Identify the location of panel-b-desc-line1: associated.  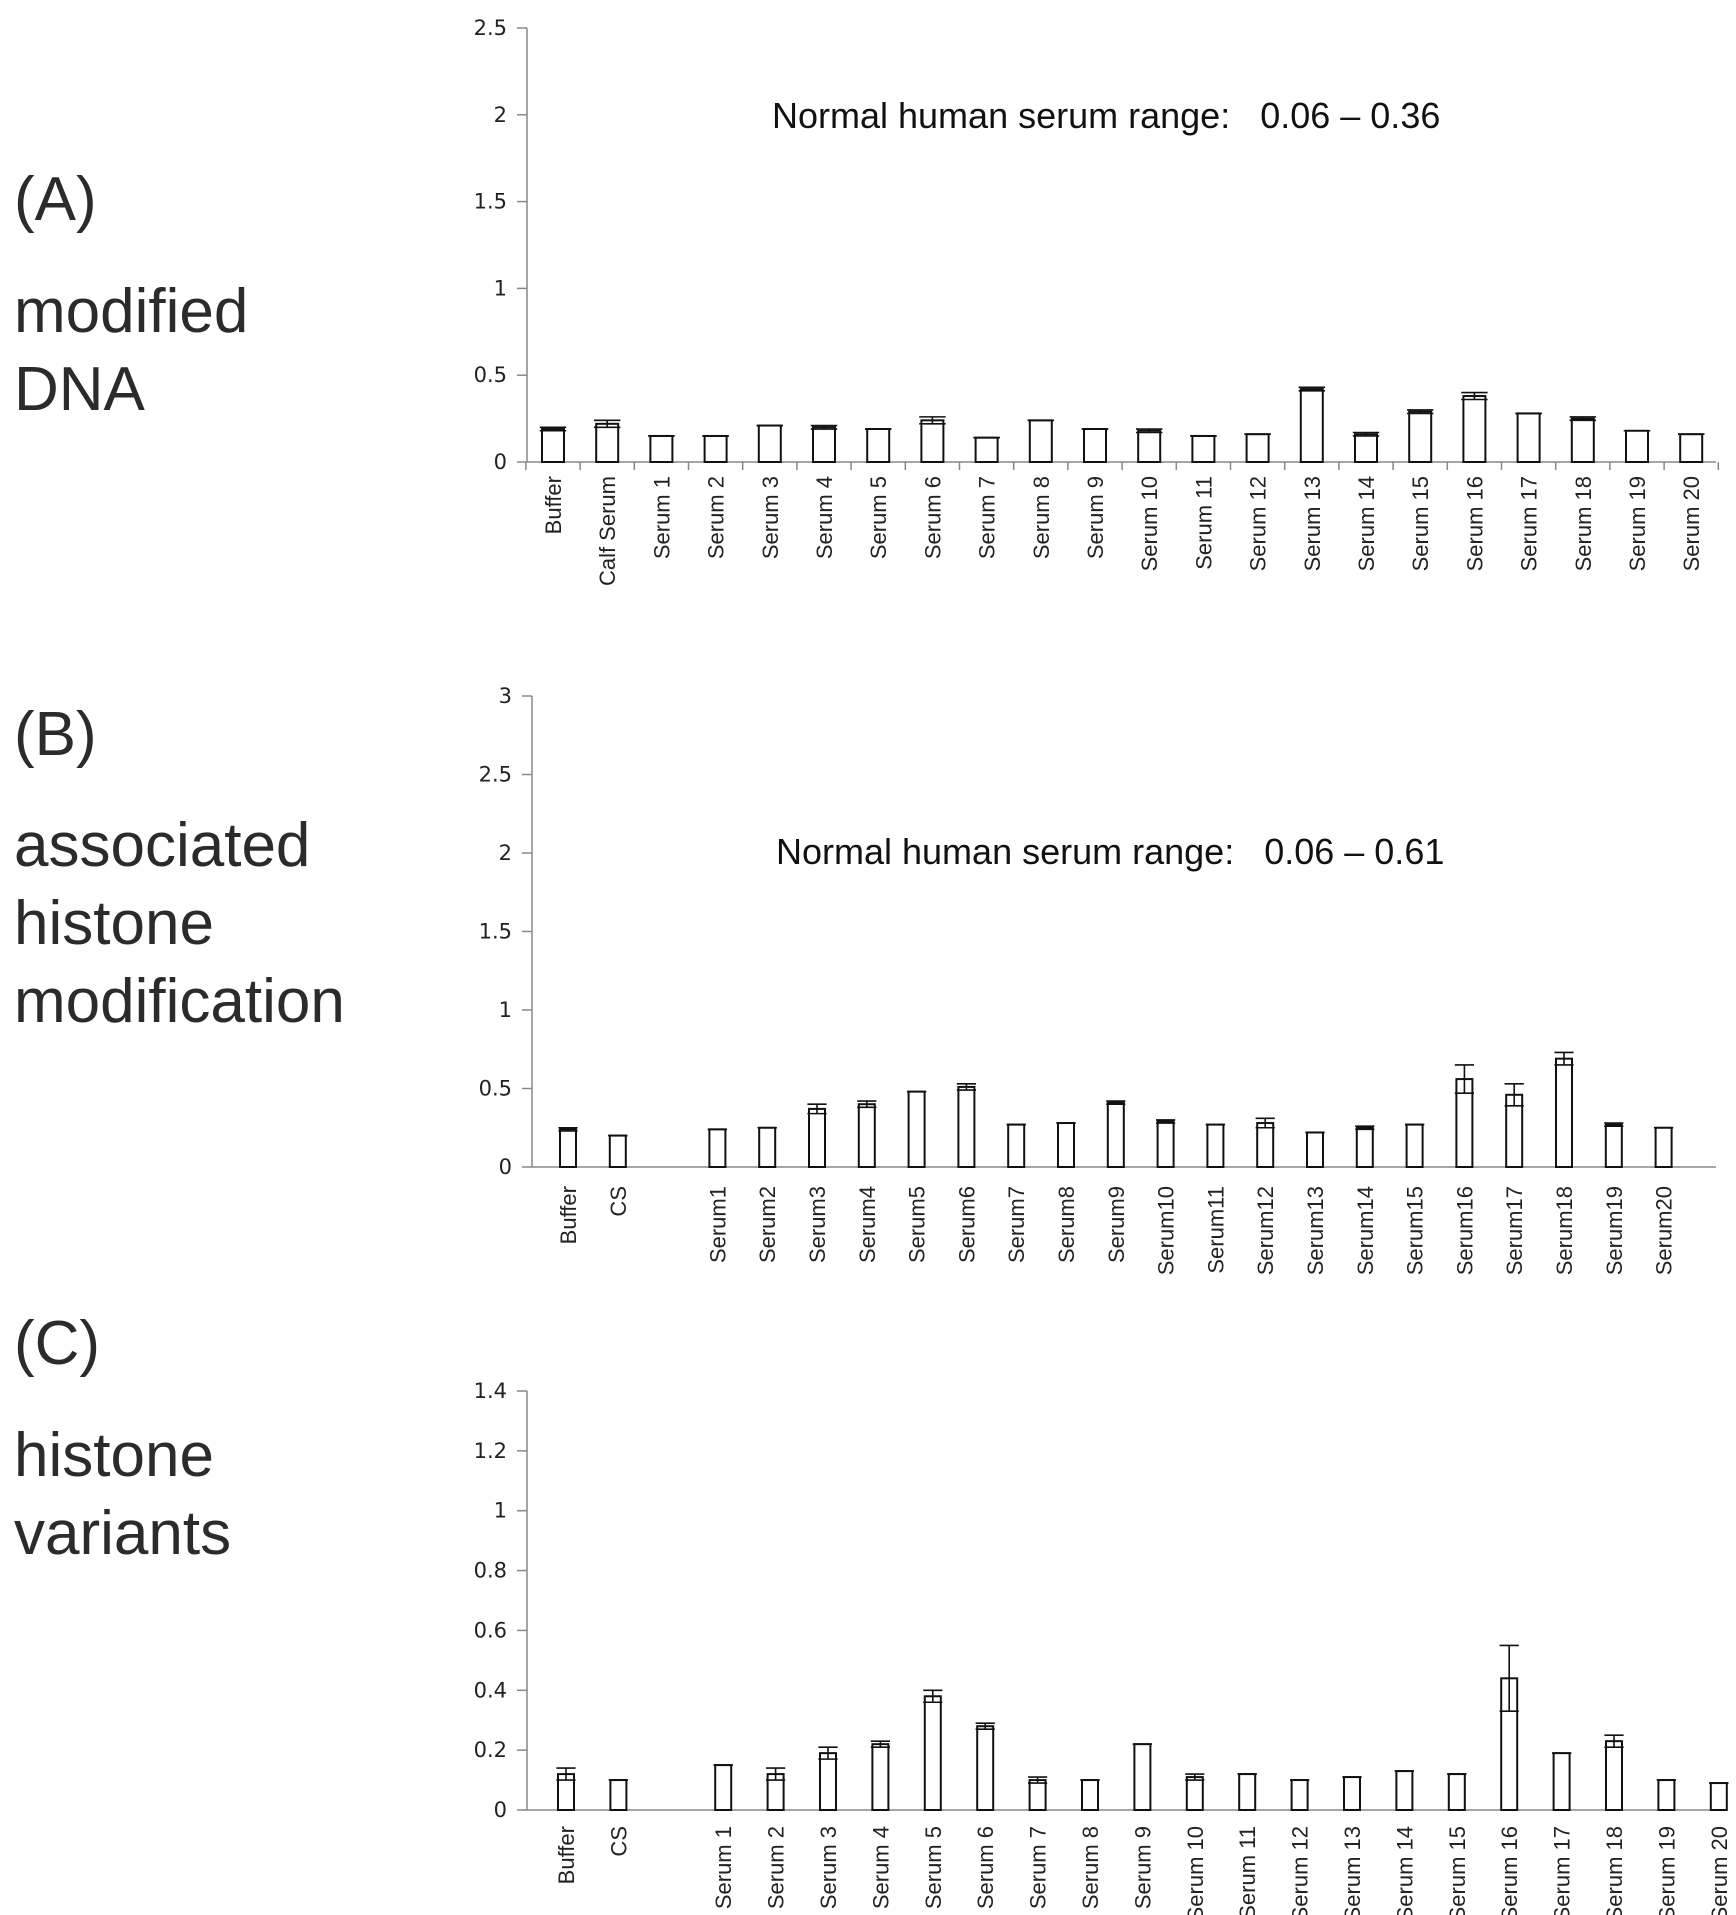
(162, 845).